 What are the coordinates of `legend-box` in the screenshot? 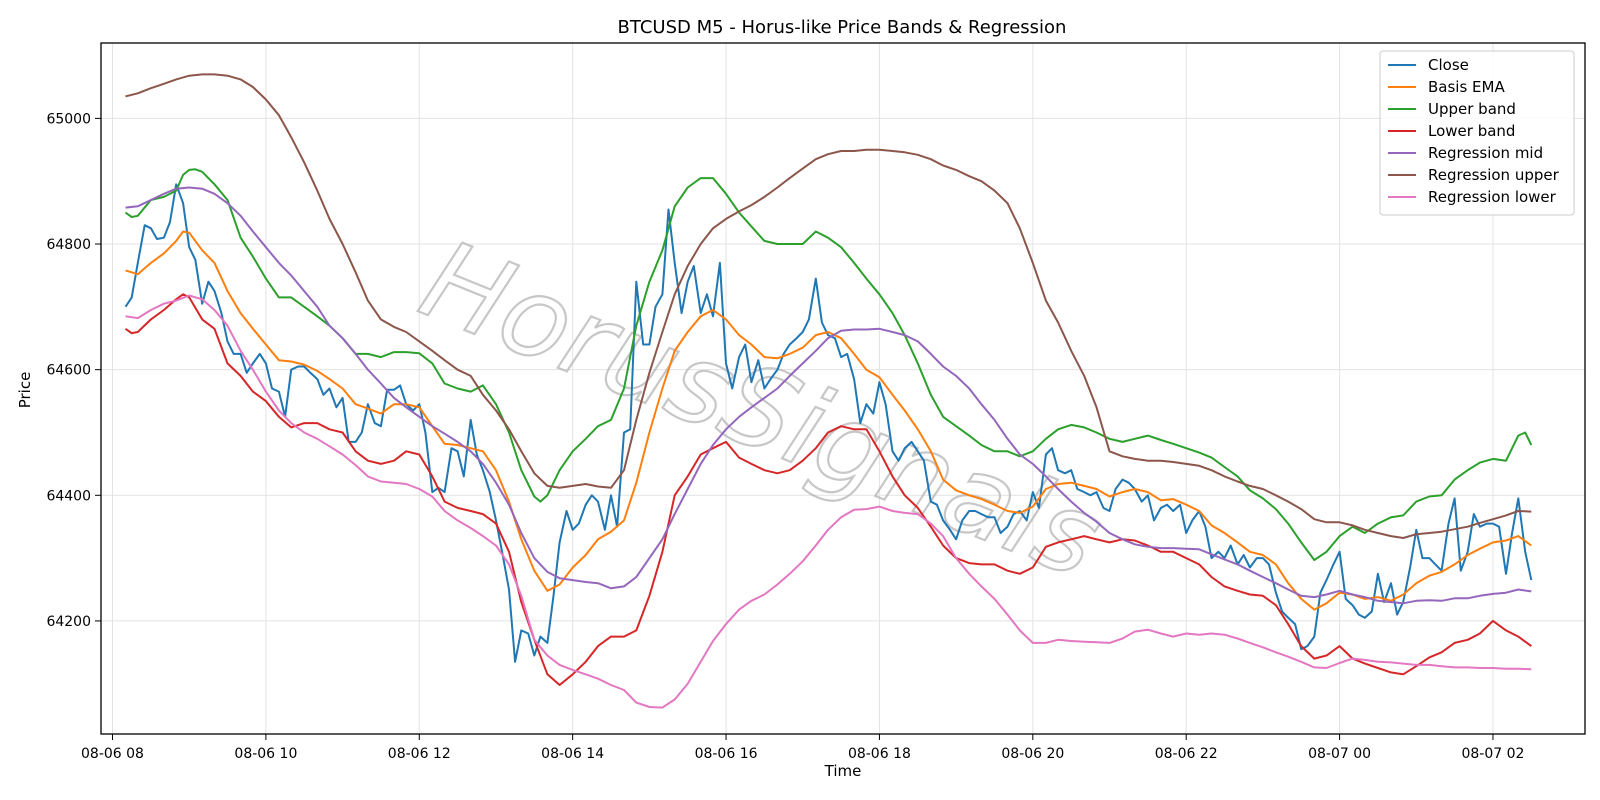 It's located at (1477, 133).